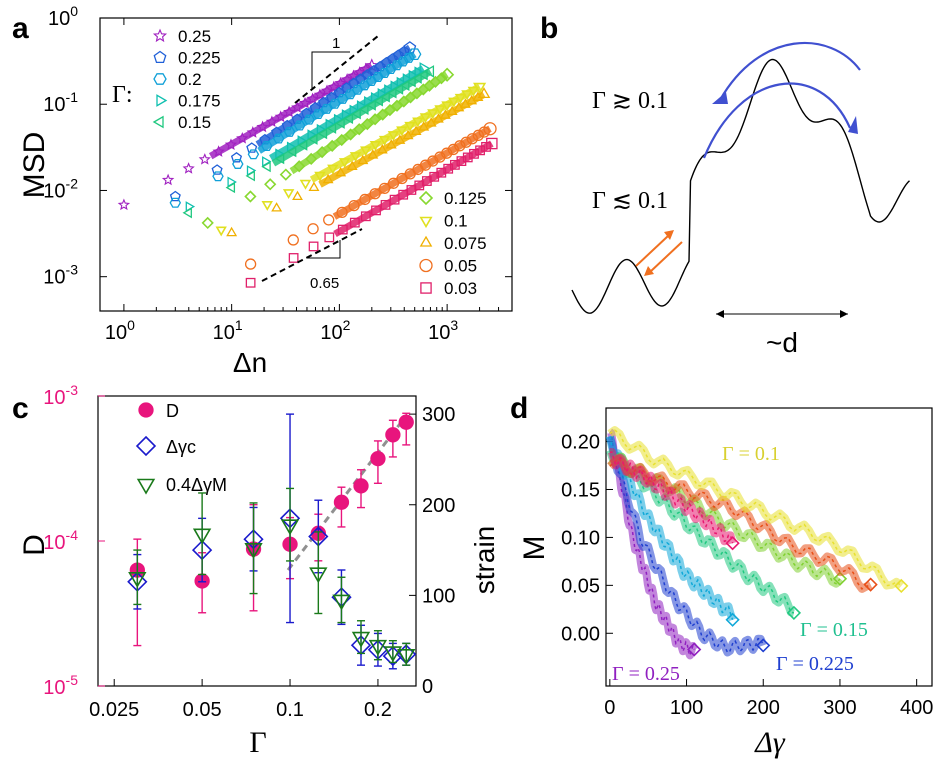 This screenshot has width=942, height=762. What do you see at coordinates (158, 122) in the screenshot?
I see `legend-marker-0.15` at bounding box center [158, 122].